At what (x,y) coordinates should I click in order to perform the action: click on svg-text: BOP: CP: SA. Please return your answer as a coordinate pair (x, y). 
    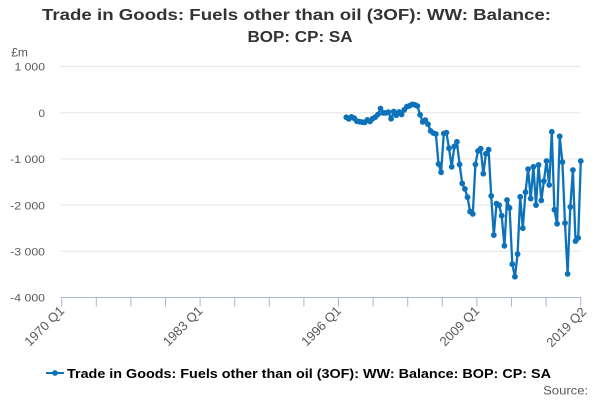
    Looking at the image, I should click on (300, 37).